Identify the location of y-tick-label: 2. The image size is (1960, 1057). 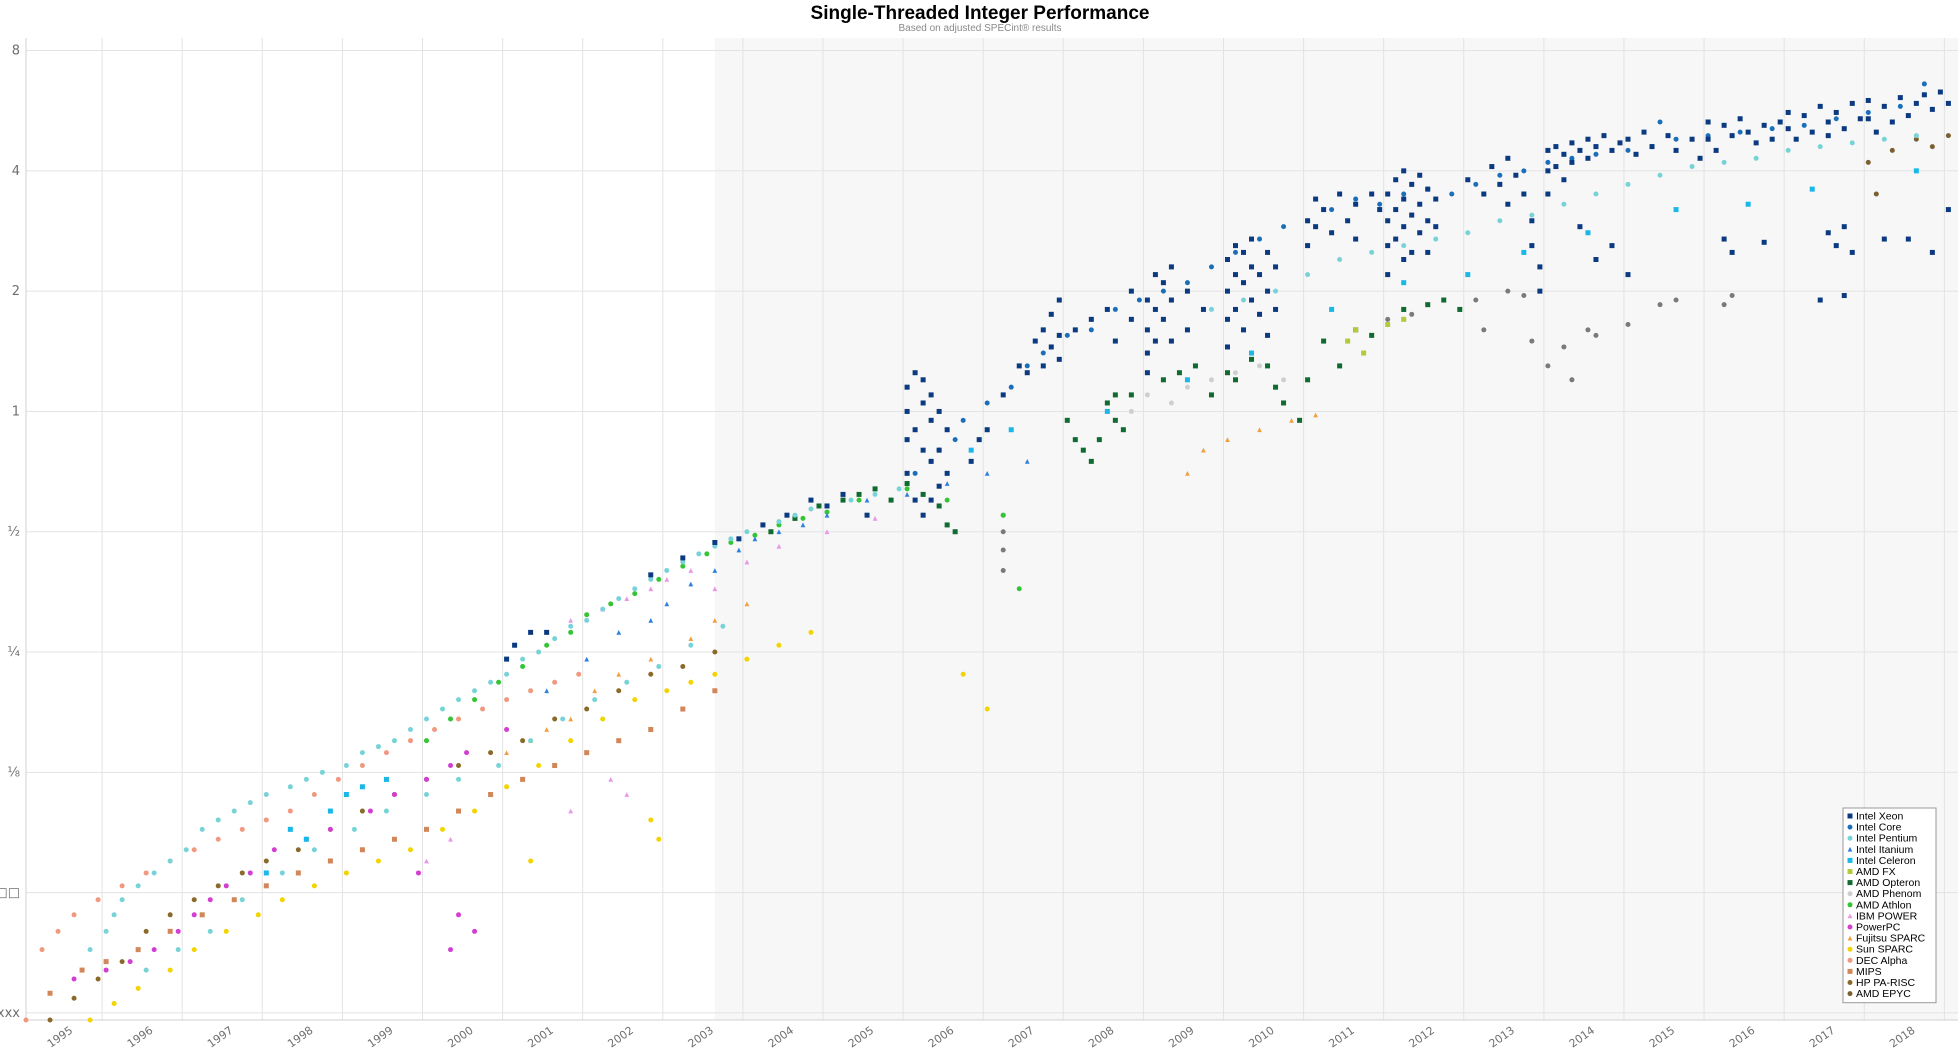
(16, 291).